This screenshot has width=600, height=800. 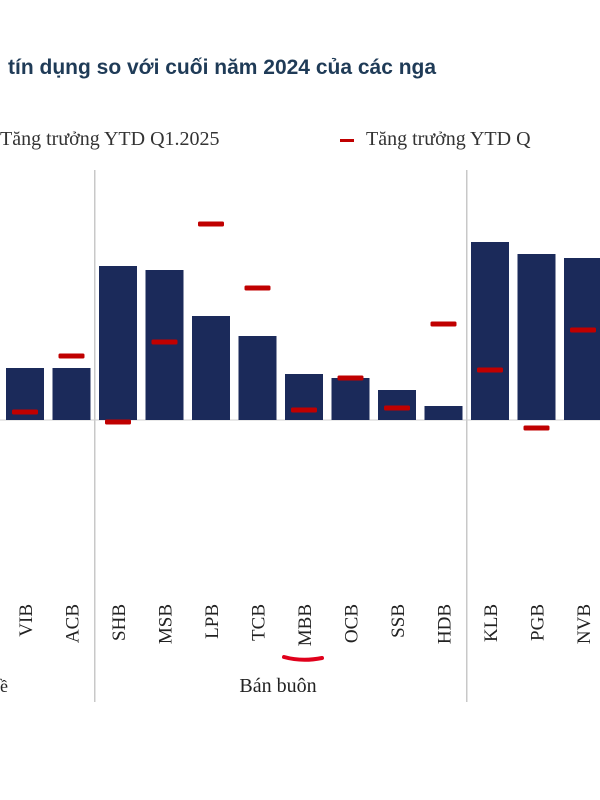 I want to click on legend-label-marker-series: Tăng trưởng YTD Q, so click(x=448, y=139).